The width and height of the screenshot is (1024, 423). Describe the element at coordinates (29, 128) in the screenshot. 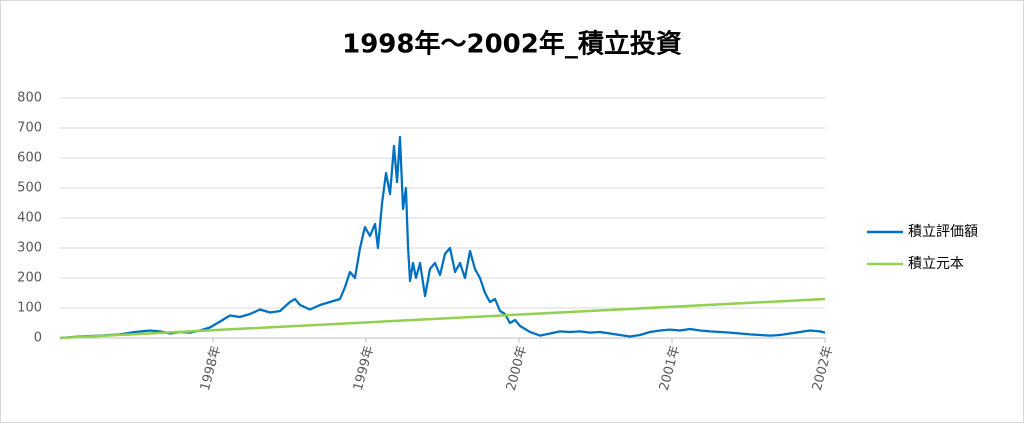

I see `y-tick-label: 700` at that location.